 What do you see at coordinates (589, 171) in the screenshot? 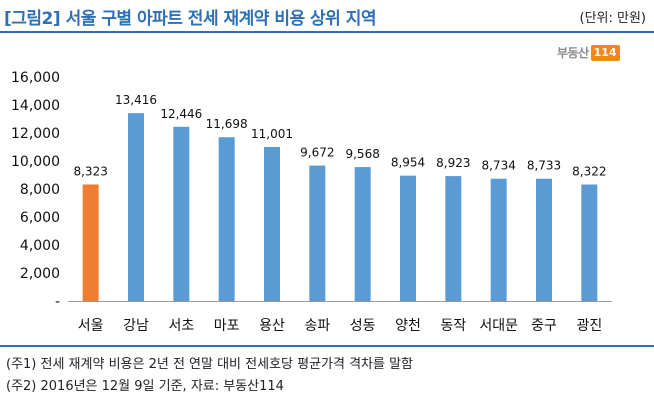
I see `data-label: 8,322` at bounding box center [589, 171].